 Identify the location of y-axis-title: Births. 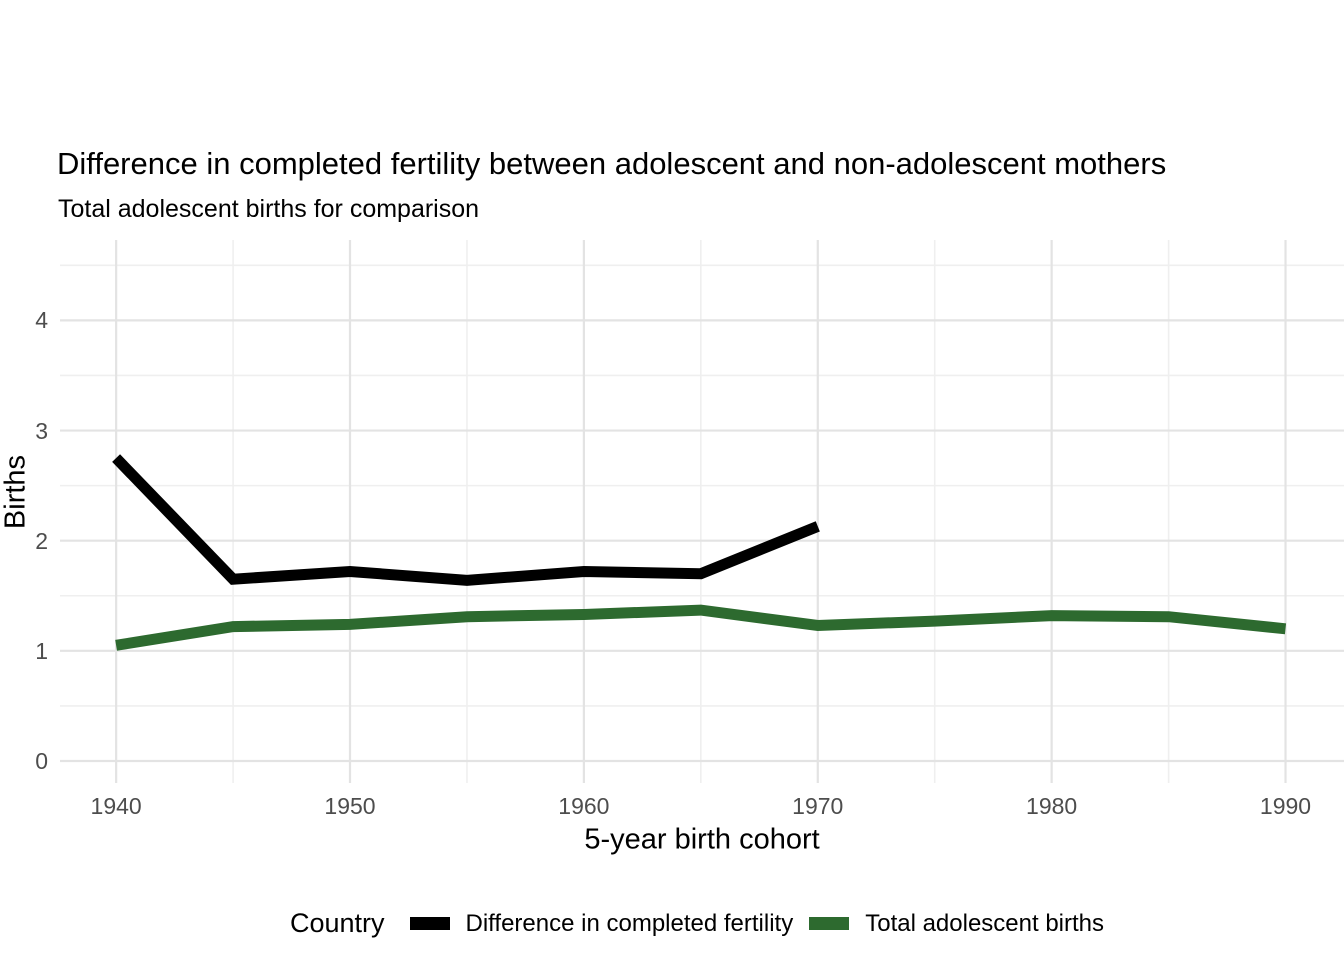
(16, 492).